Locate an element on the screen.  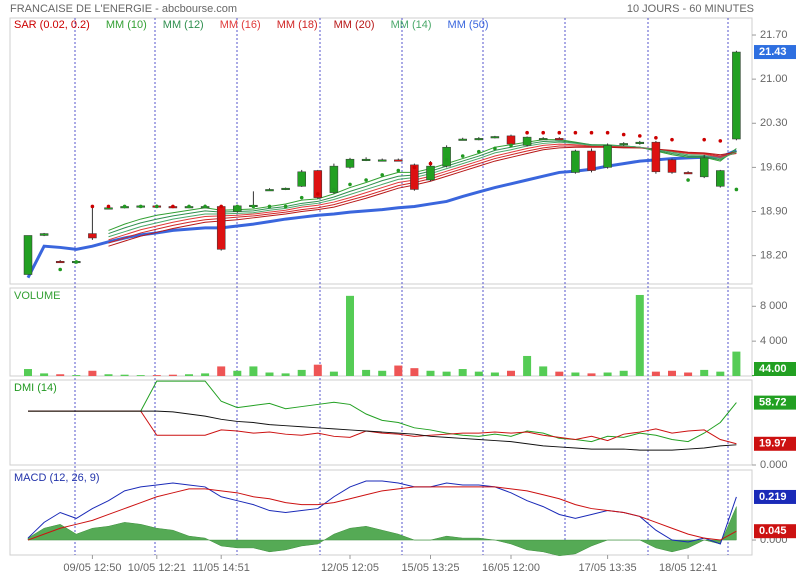
panel-title: VOLUME is located at coordinates (37, 296).